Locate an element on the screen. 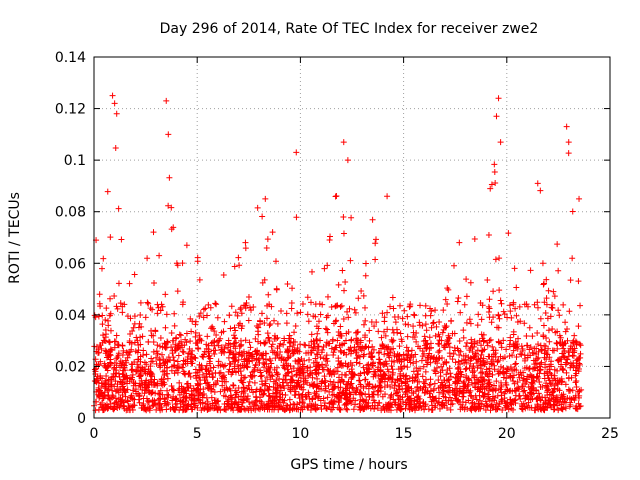 Image resolution: width=640 pixels, height=480 pixels. x-tick-label: 10 is located at coordinates (300, 434).